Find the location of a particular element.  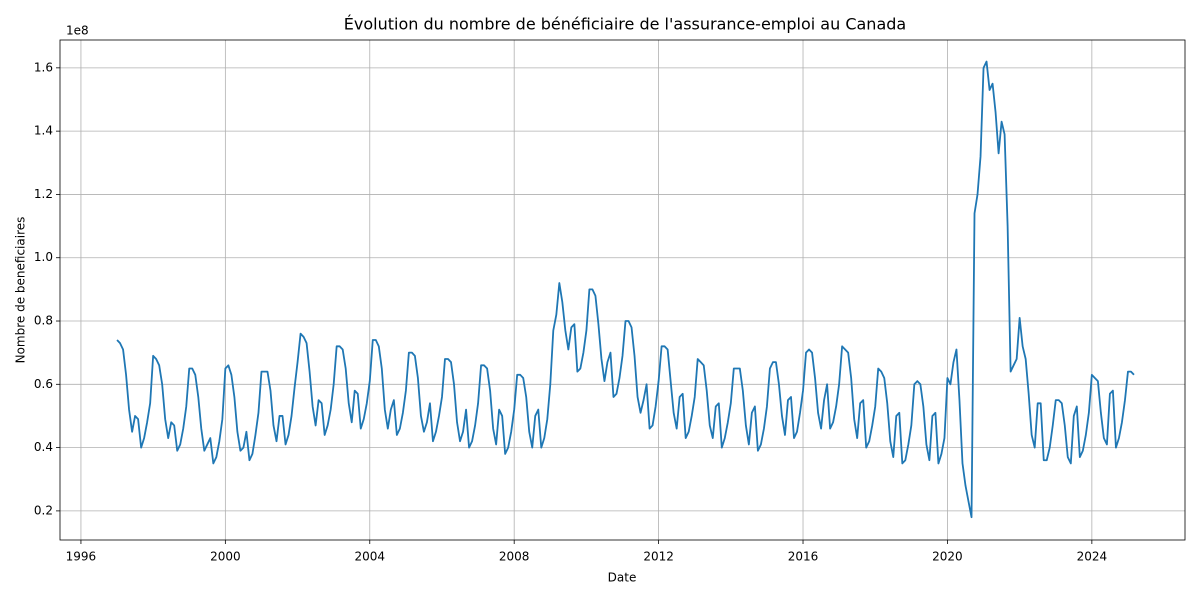

x-tick-label: 2020 is located at coordinates (947, 557).